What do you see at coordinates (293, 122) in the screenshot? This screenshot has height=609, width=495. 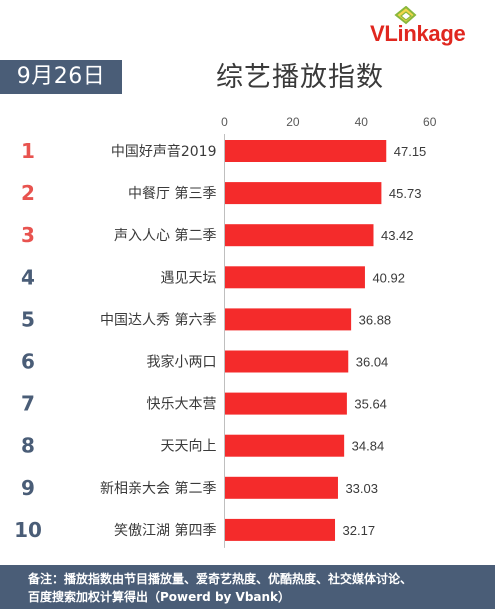 I see `x-tick-label: 20` at bounding box center [293, 122].